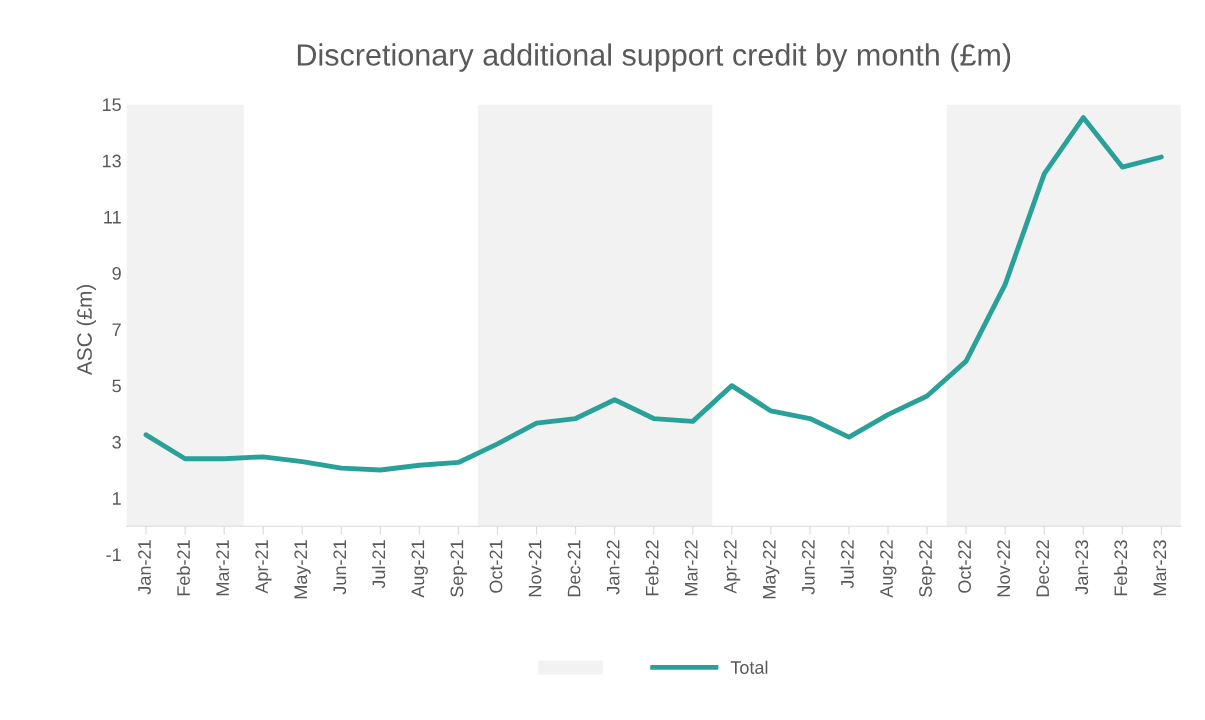 The image size is (1205, 720). What do you see at coordinates (340, 567) in the screenshot?
I see `x-tick-label: Jun-21` at bounding box center [340, 567].